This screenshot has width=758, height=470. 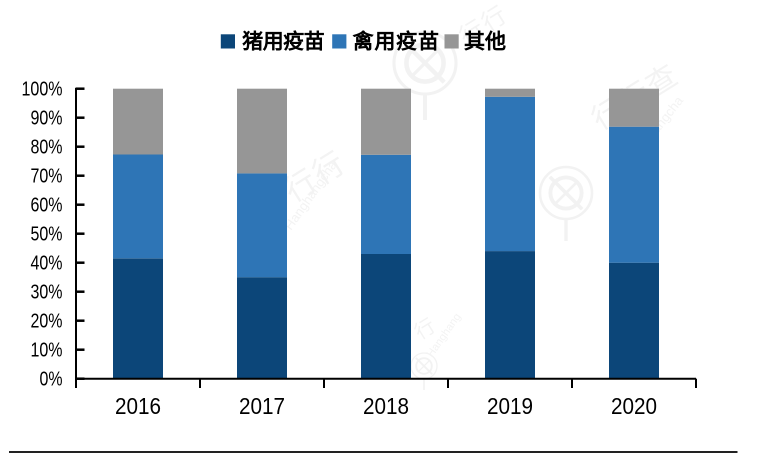 I want to click on svg-text: 10%, so click(x=47, y=351).